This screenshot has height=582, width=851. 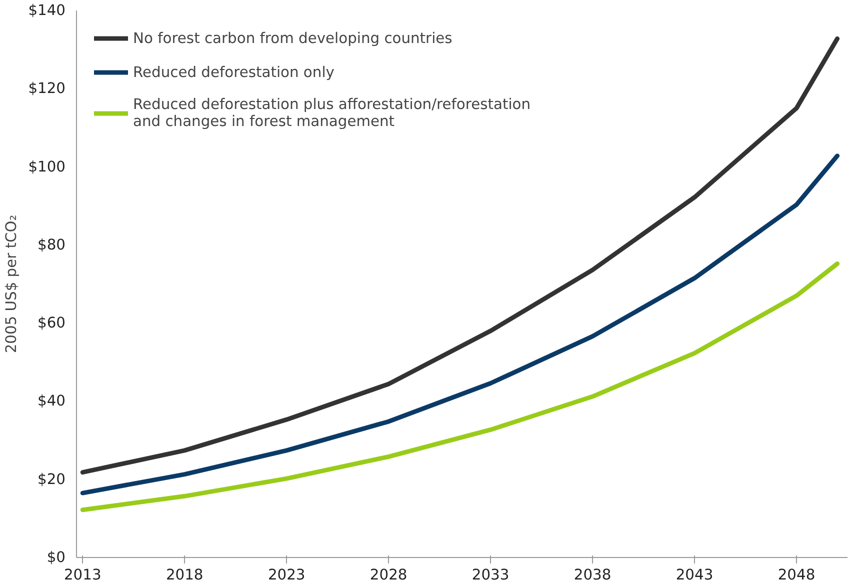 What do you see at coordinates (52, 245) in the screenshot?
I see `y-tick-label: $80` at bounding box center [52, 245].